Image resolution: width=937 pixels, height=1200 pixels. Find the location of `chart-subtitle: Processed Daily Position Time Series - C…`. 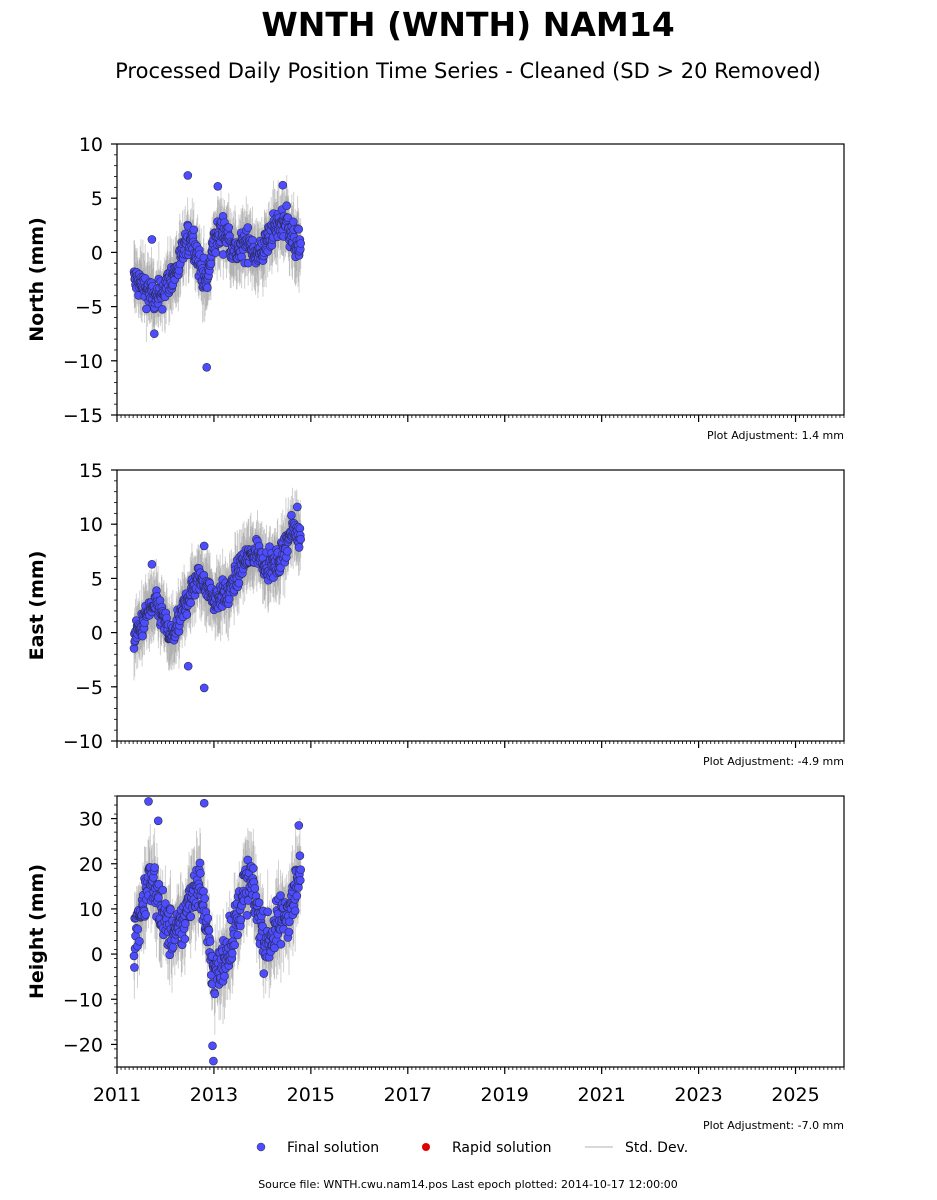

chart-subtitle: Processed Daily Position Time Series - C… is located at coordinates (468, 71).